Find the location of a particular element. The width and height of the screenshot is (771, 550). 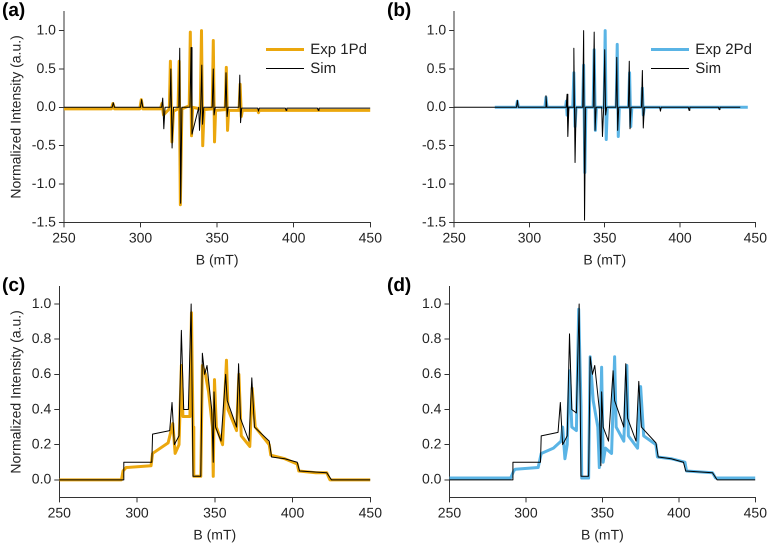

chart-title: (a) is located at coordinates (14, 11).